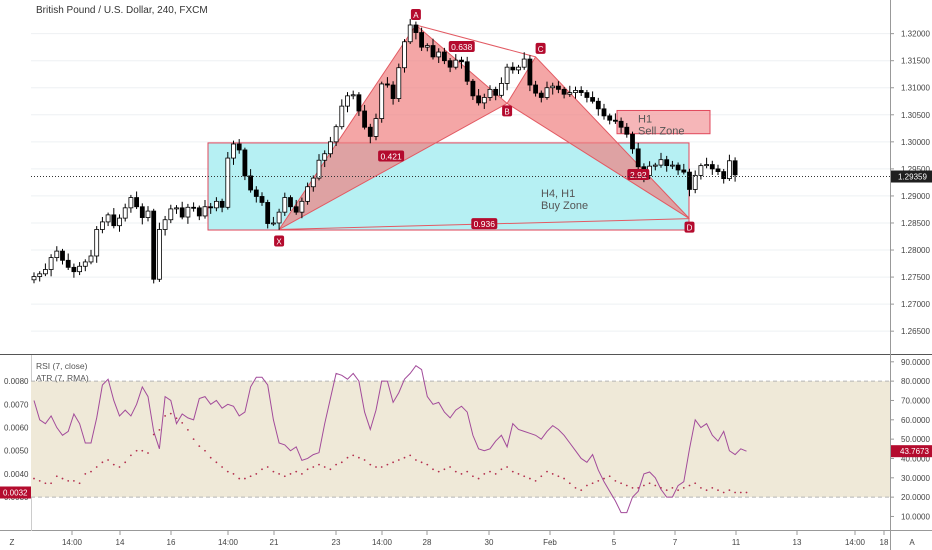 The width and height of the screenshot is (932, 550). I want to click on price-tick-label: 1.31000, so click(915, 88).